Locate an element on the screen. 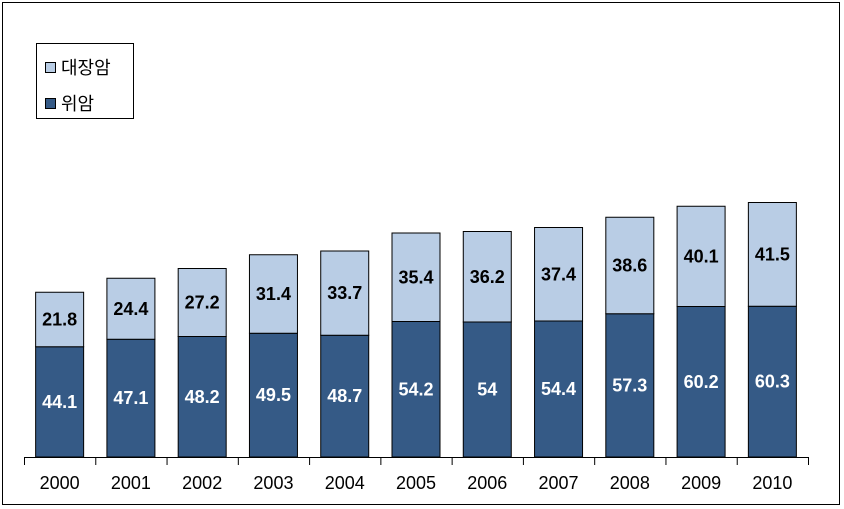 The width and height of the screenshot is (844, 509). data-label-stomach-2004: 48.7 is located at coordinates (344, 396).